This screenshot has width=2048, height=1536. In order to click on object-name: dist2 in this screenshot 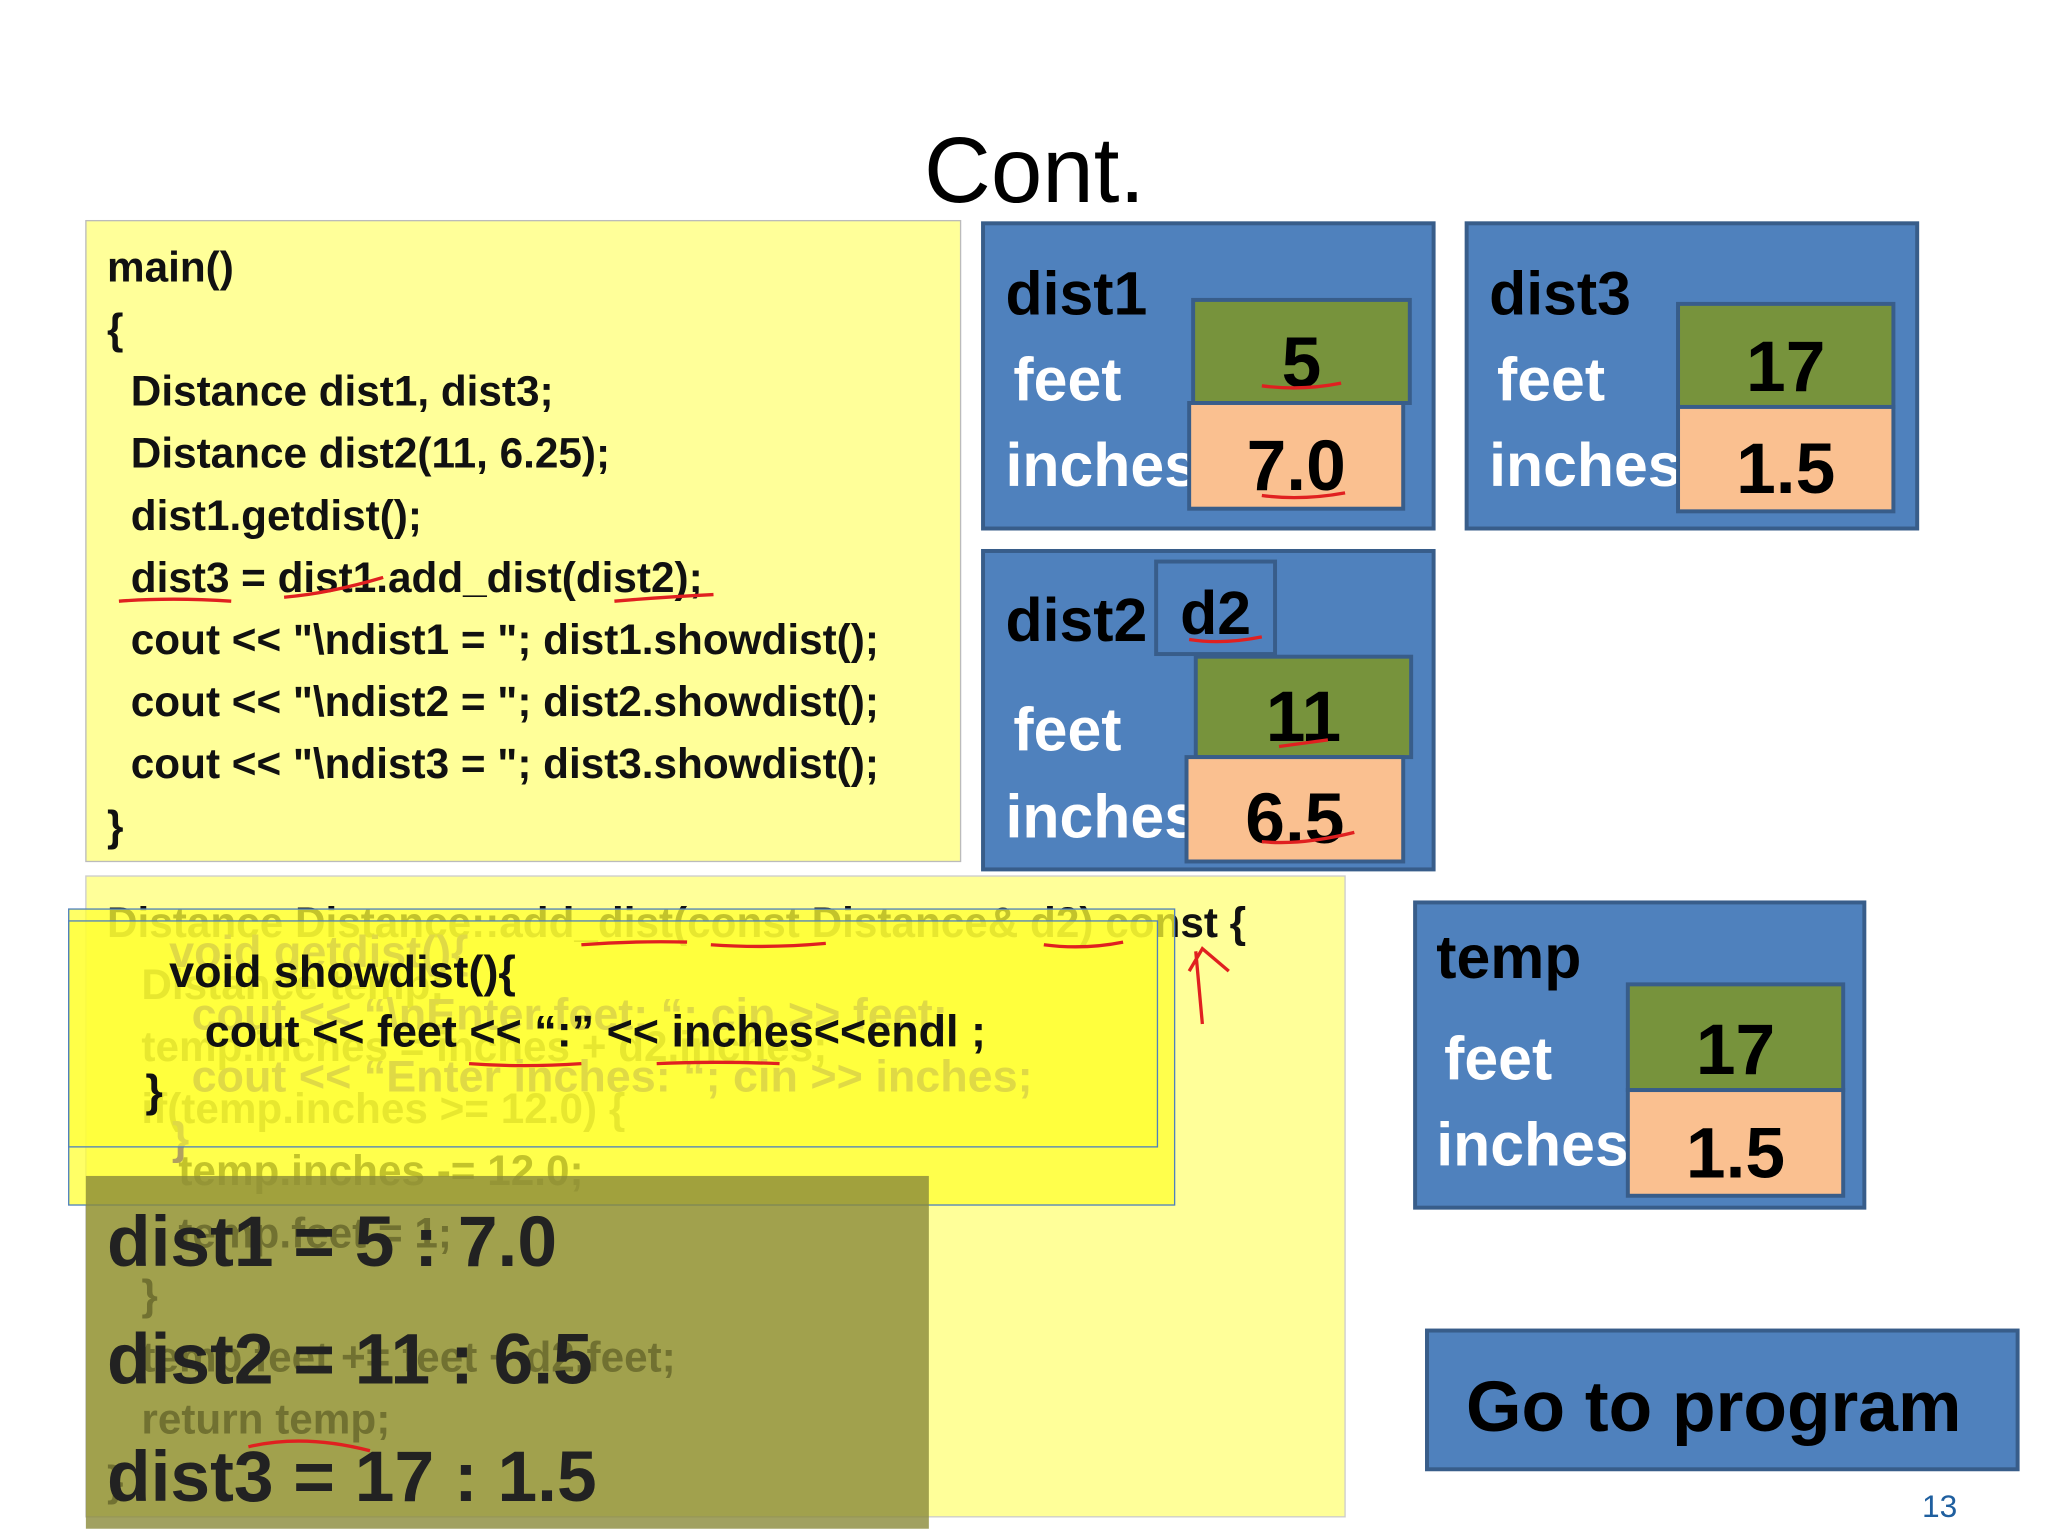, I will do `click(1077, 620)`.